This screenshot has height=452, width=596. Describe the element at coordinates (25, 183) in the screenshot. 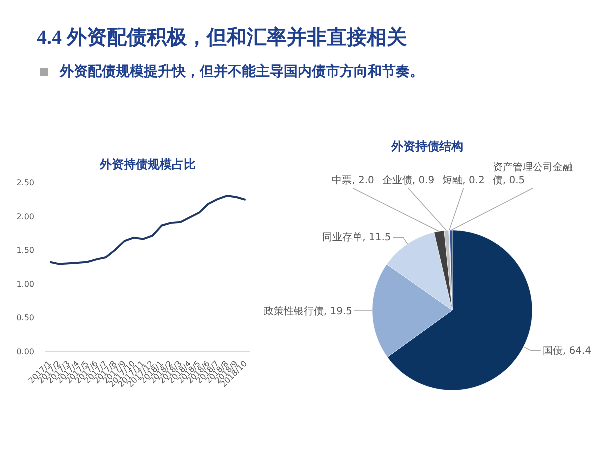

I see `y-tick-label: 2.50` at that location.